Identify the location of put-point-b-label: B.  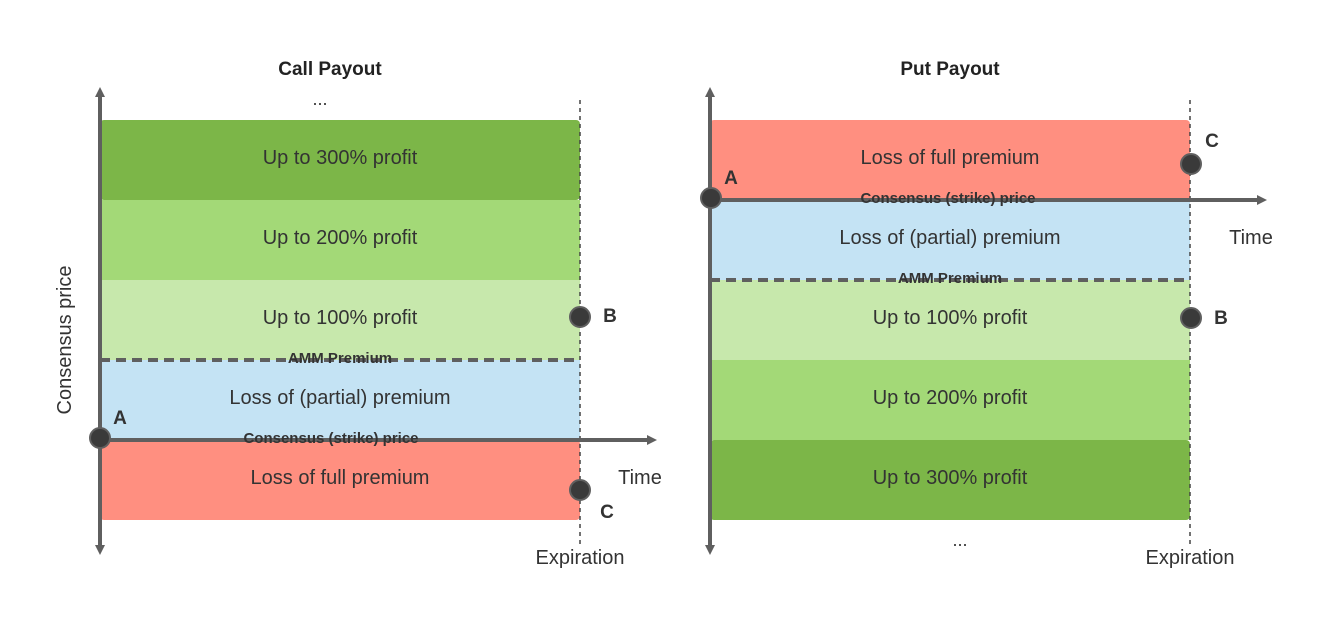
(1221, 318).